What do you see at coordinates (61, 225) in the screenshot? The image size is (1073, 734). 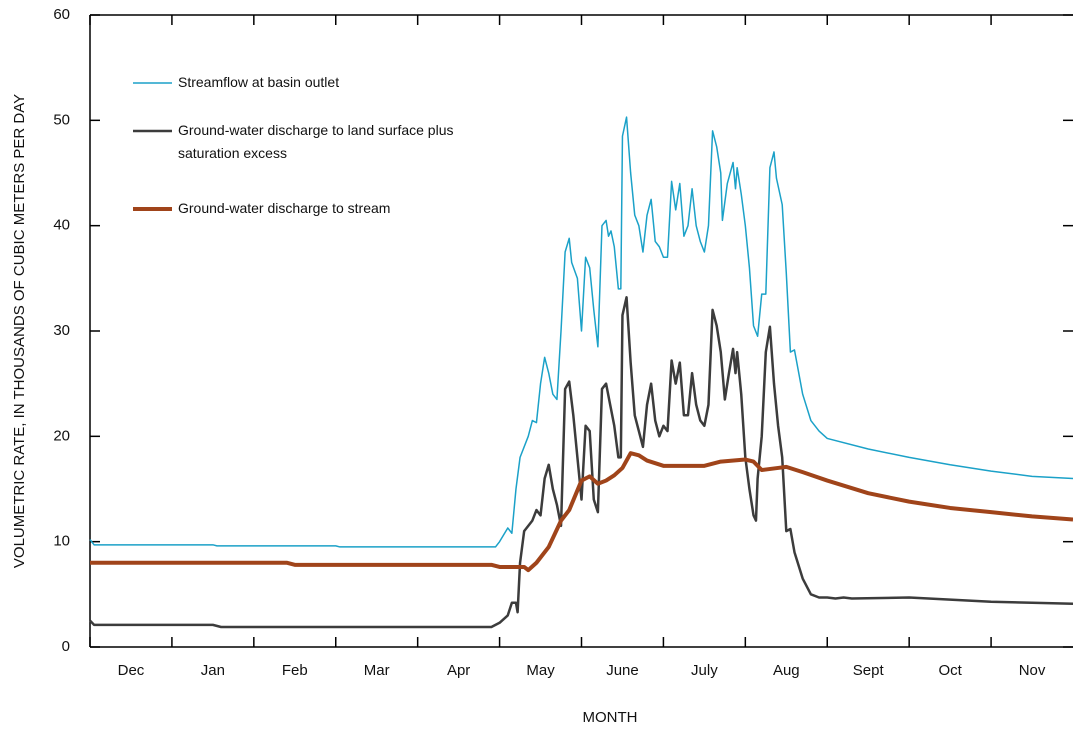 I see `y-tick-label: 40` at bounding box center [61, 225].